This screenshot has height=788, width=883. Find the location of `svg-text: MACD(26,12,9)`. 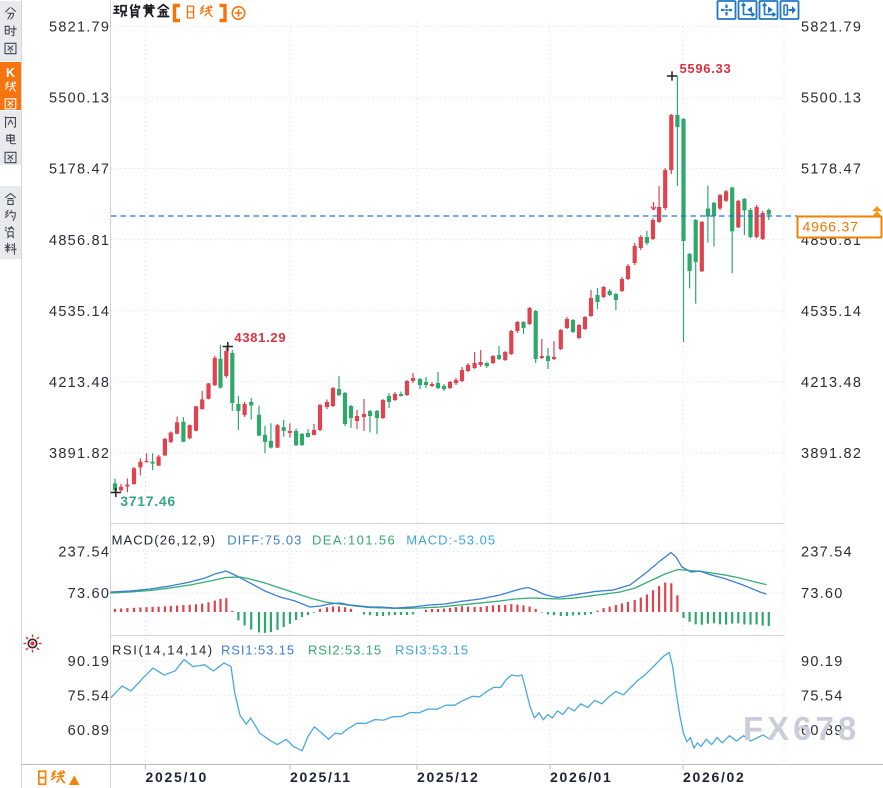

svg-text: MACD(26,12,9) is located at coordinates (164, 540).